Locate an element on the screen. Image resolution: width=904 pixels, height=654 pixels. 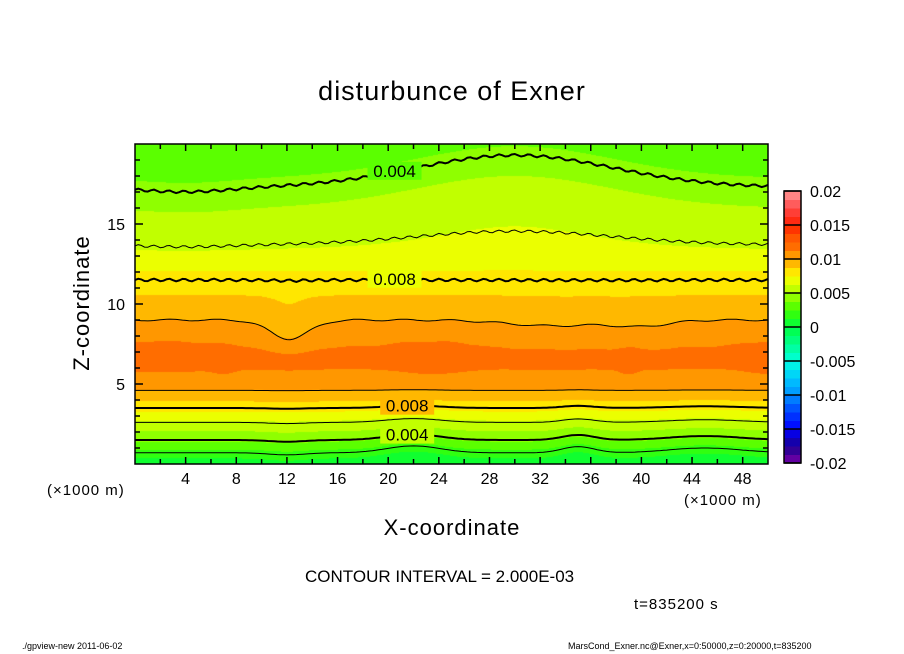
colorbar-tick-label: 0.01 is located at coordinates (825, 260).